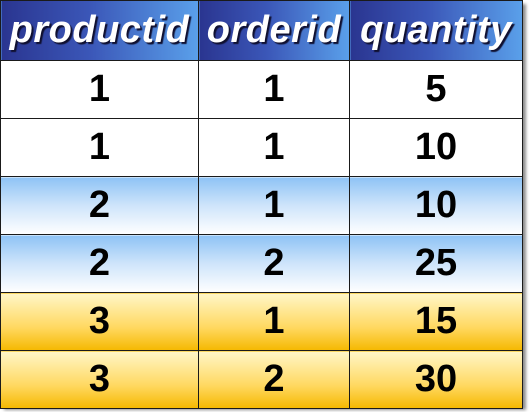 This screenshot has width=530, height=412. I want to click on table-row: 2 2 25, so click(261, 263).